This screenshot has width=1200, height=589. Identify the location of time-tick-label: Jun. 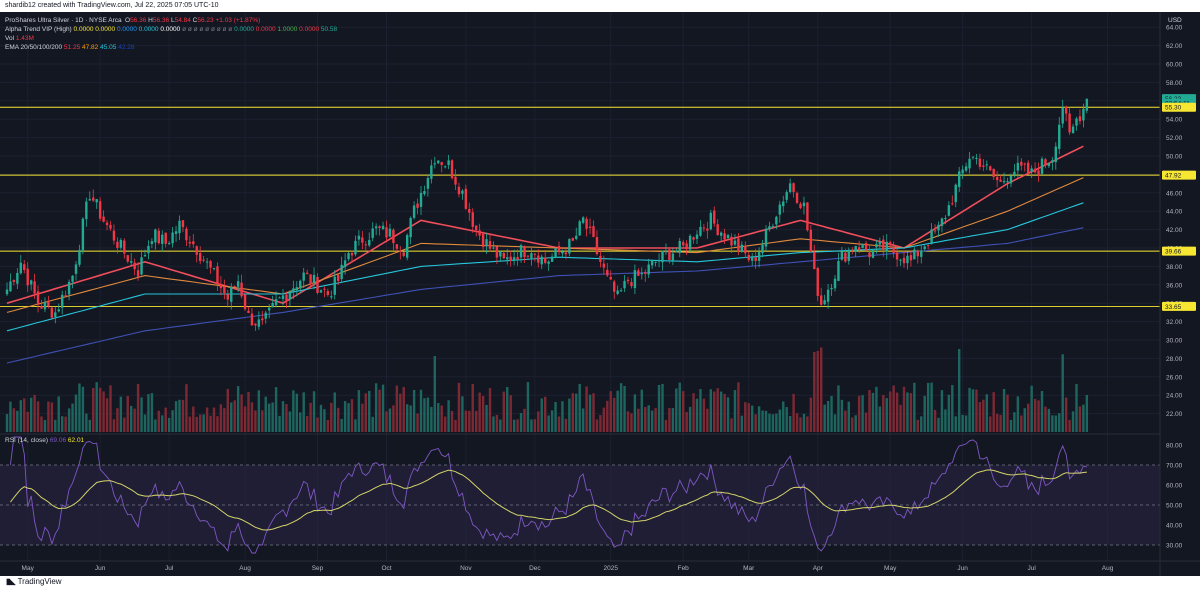
(100, 568).